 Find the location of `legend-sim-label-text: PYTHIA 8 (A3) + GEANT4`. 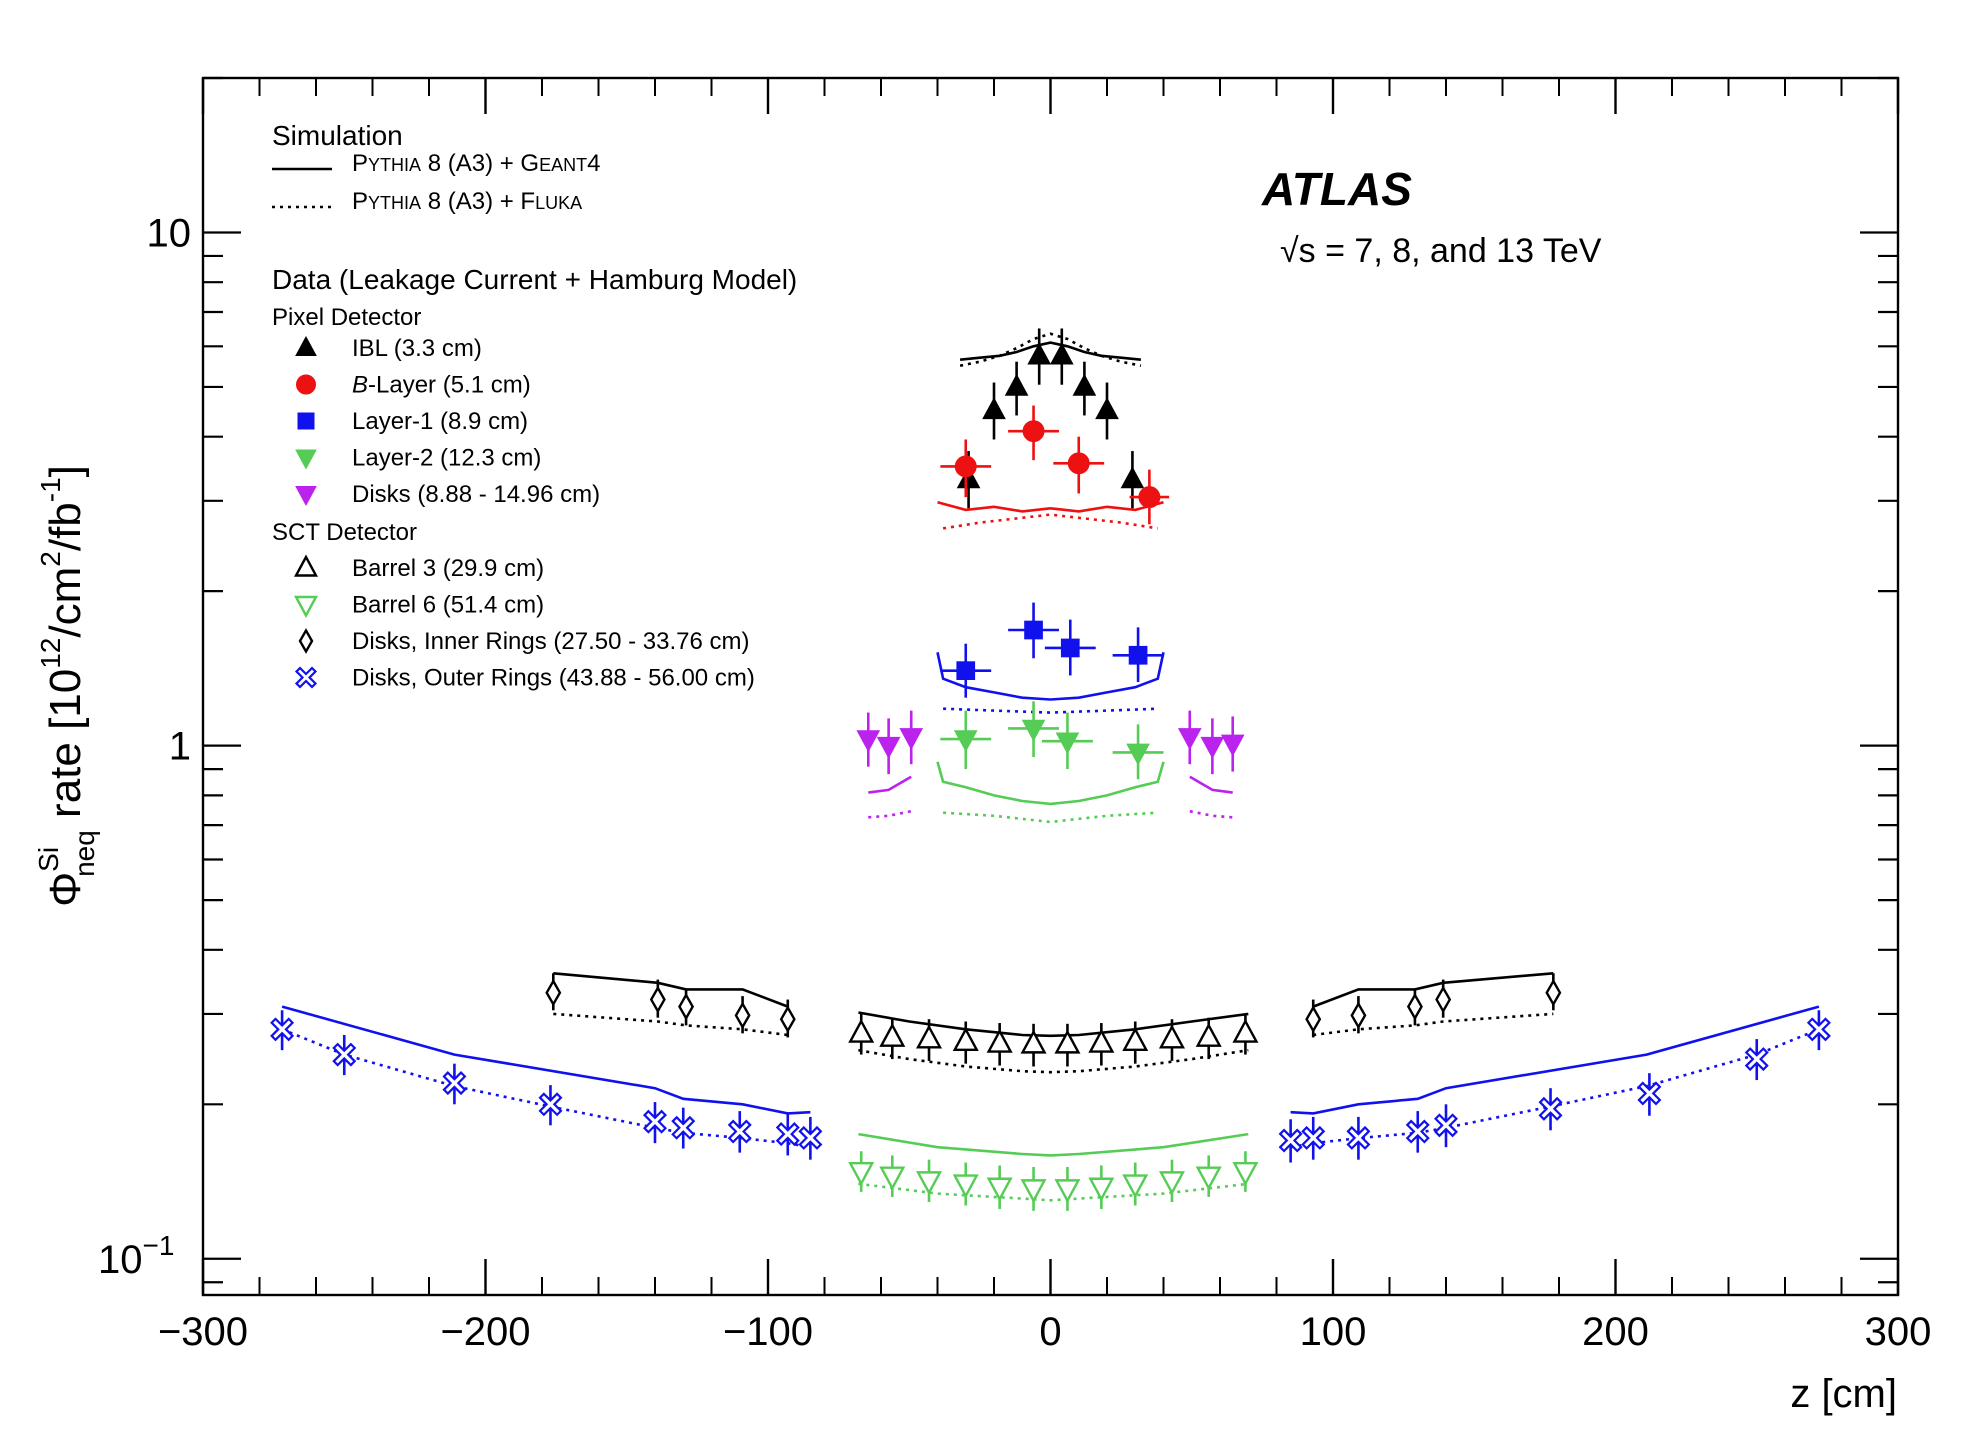

legend-sim-label-text: PYTHIA 8 (A3) + GEANT4 is located at coordinates (476, 163).